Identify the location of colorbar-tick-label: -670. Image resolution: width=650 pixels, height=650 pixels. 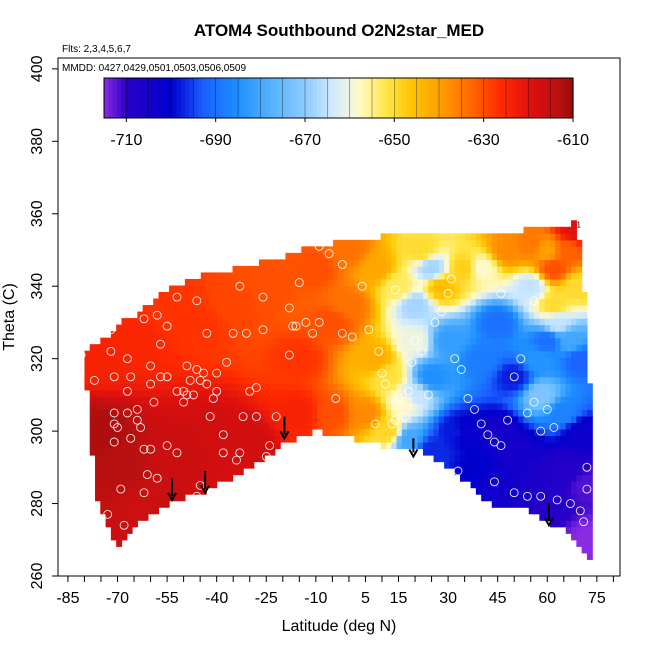
(305, 140).